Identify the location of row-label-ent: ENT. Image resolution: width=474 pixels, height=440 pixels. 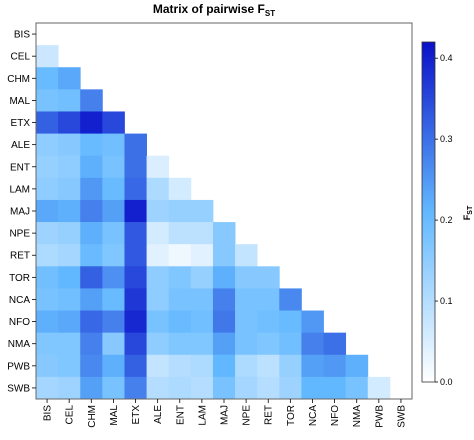
(20, 167).